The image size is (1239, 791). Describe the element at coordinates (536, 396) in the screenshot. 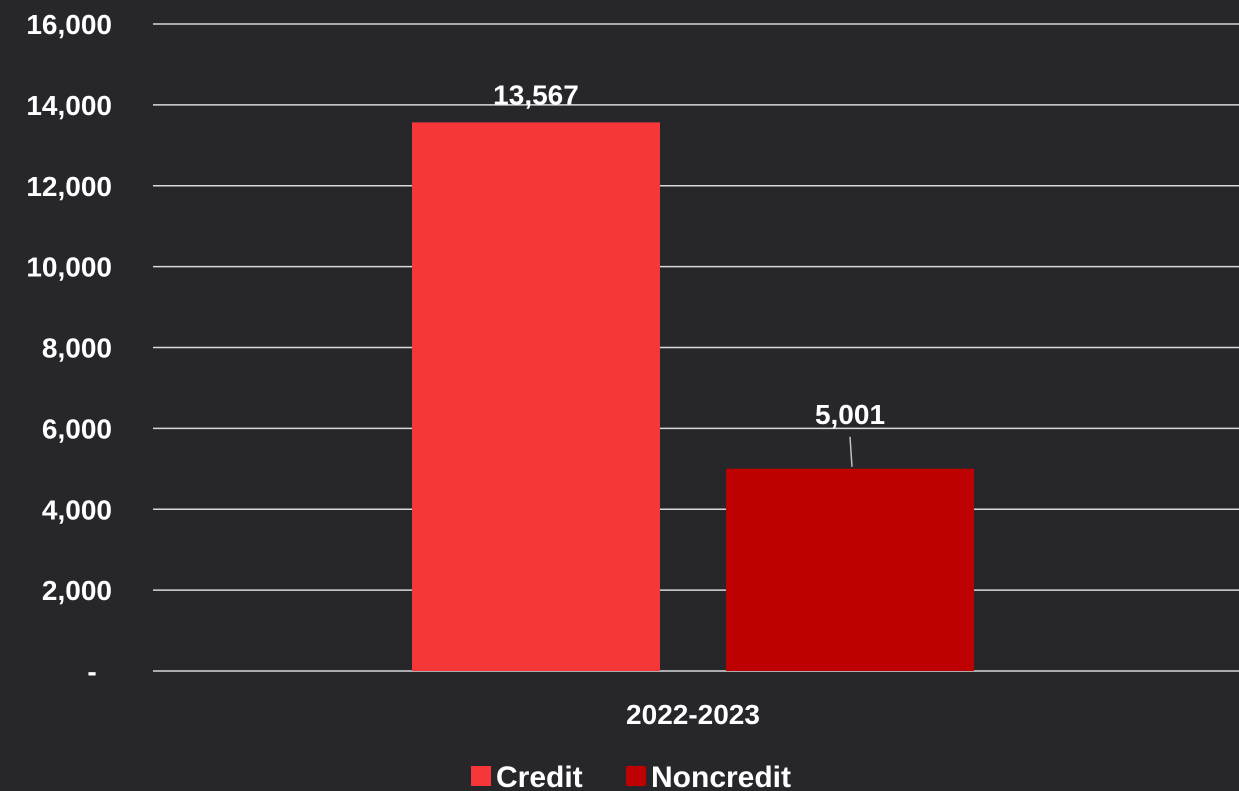

I see `bar-credit` at that location.